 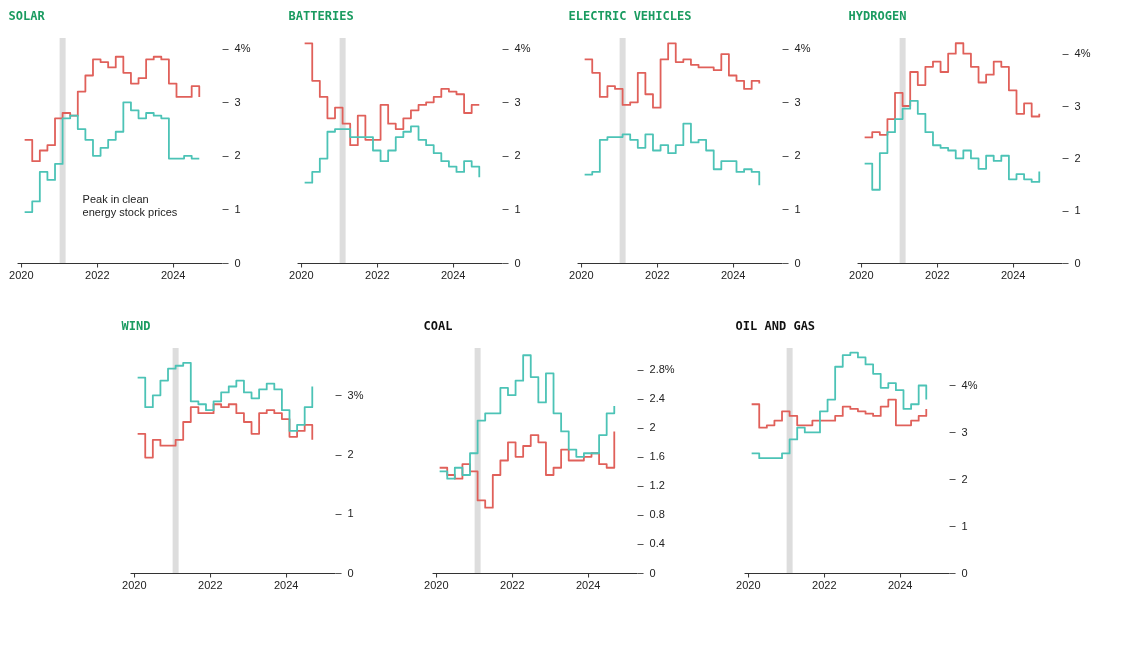 I want to click on chart-title: WIND, so click(x=136, y=326).